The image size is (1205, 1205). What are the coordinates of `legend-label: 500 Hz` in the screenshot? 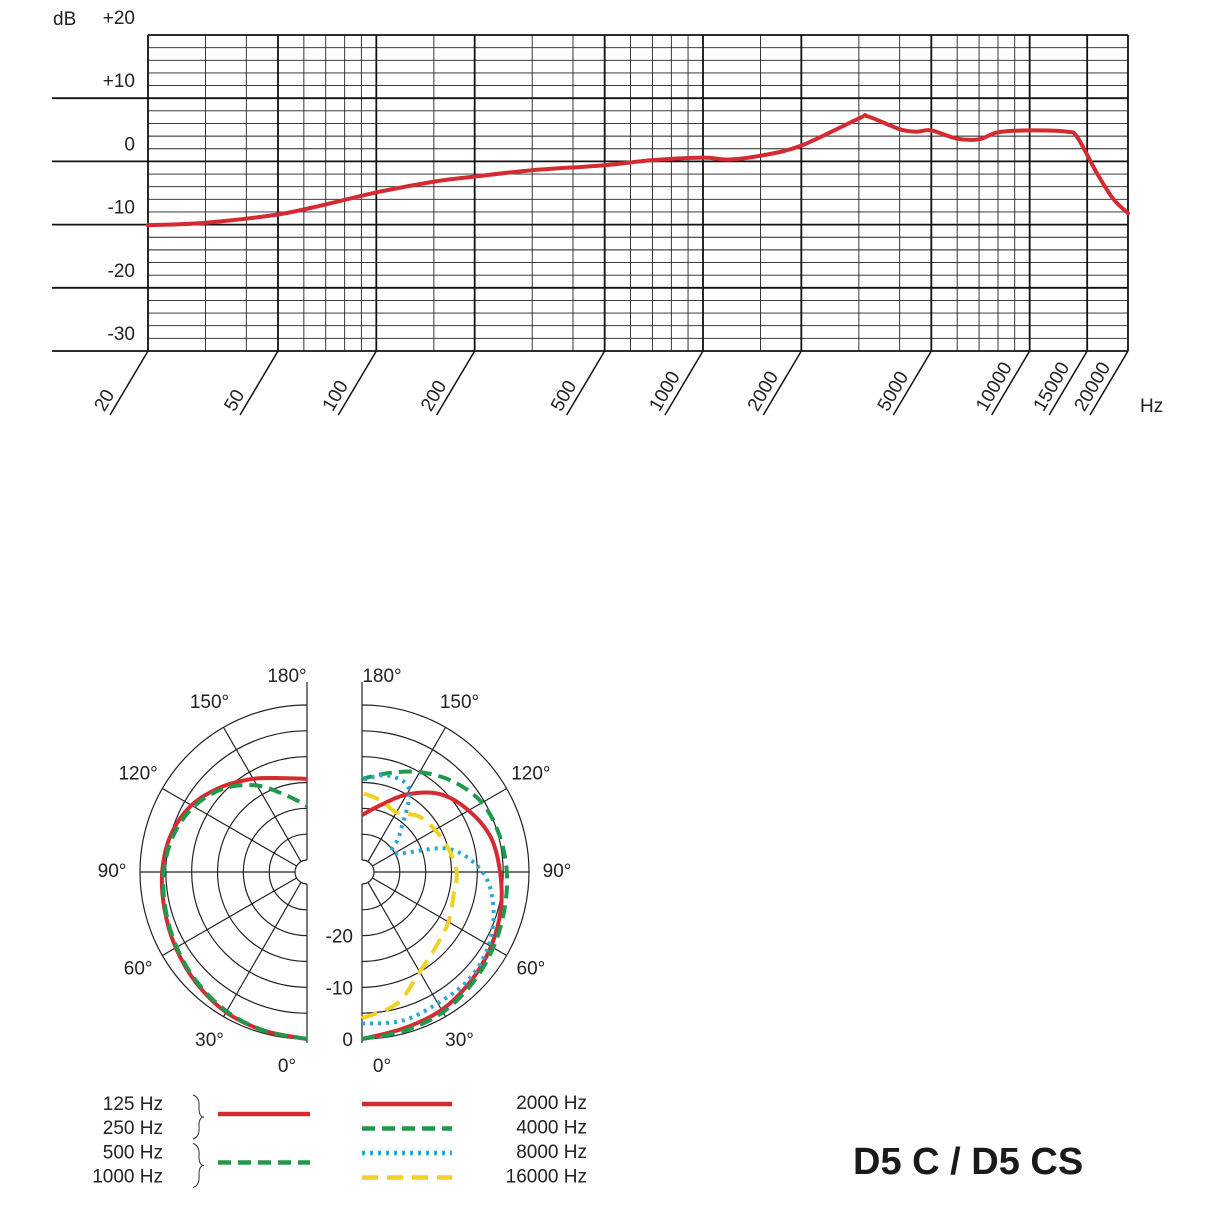 It's located at (133, 1153).